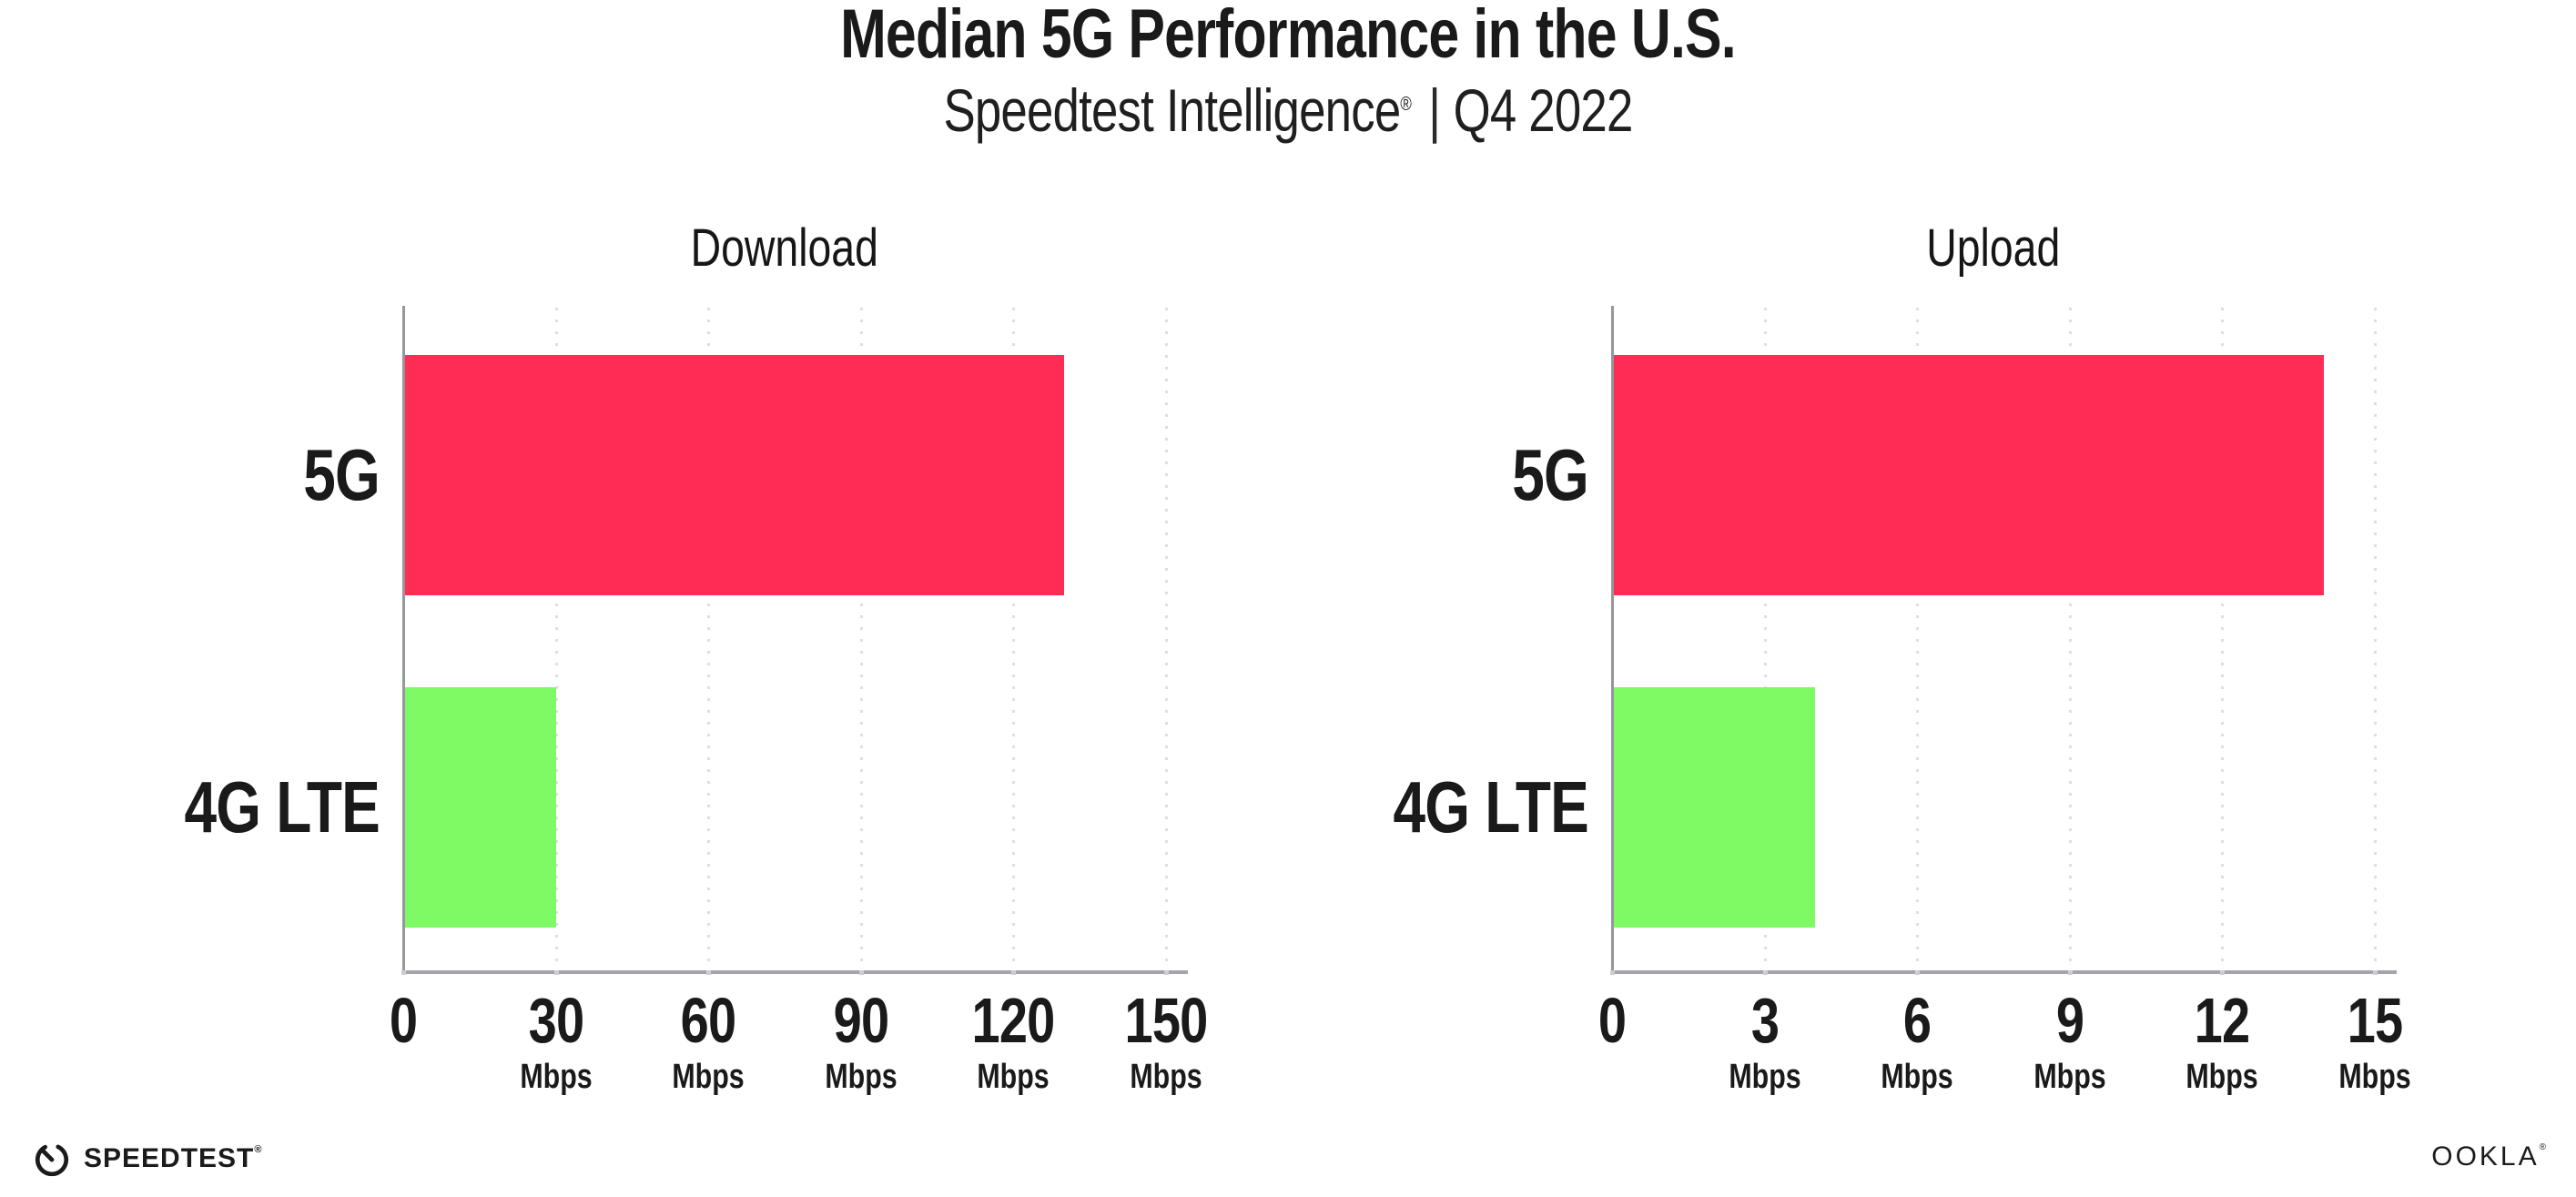  Describe the element at coordinates (2222, 1021) in the screenshot. I see `tick-value: 12` at that location.